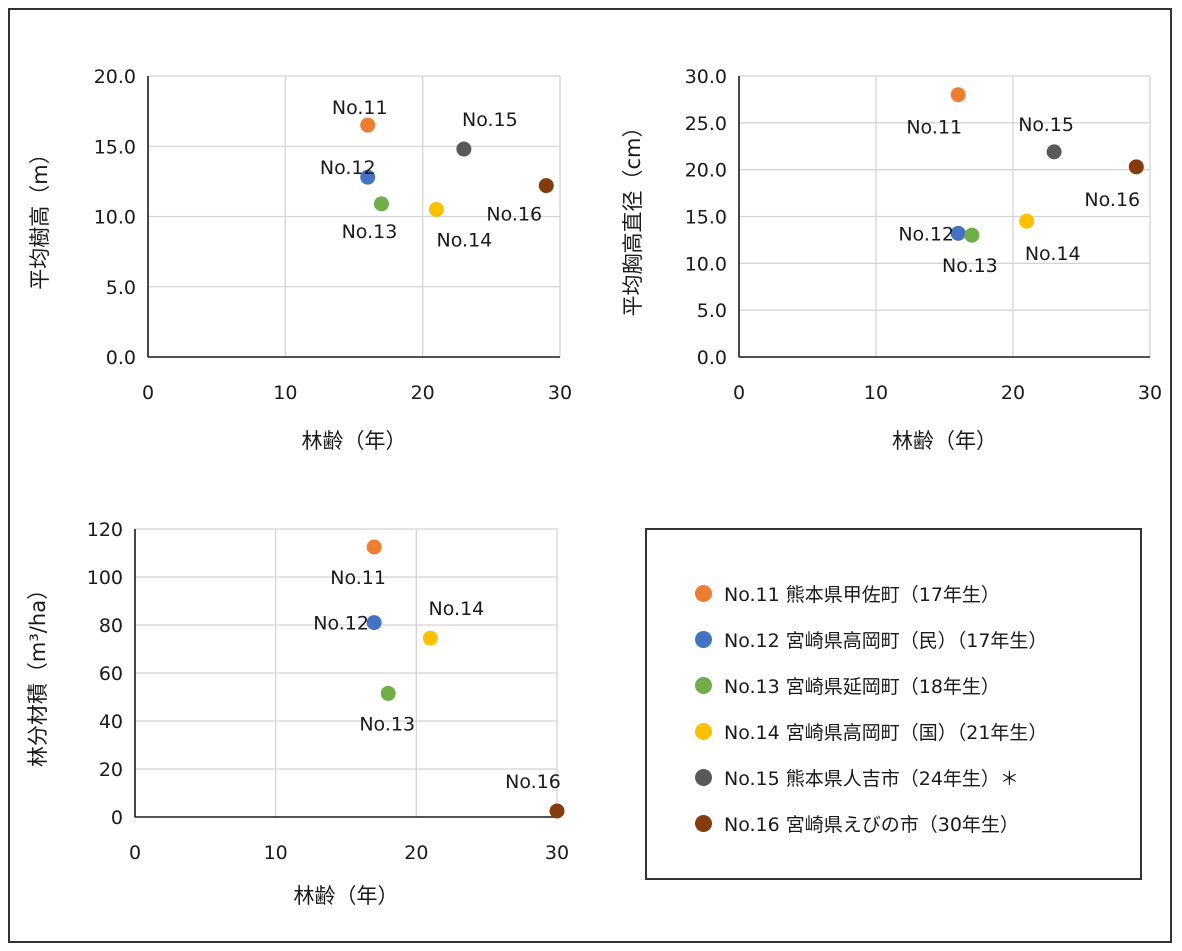 The height and width of the screenshot is (951, 1182). What do you see at coordinates (38, 673) in the screenshot?
I see `y-axis-title: 林分材積（m³/ha）` at bounding box center [38, 673].